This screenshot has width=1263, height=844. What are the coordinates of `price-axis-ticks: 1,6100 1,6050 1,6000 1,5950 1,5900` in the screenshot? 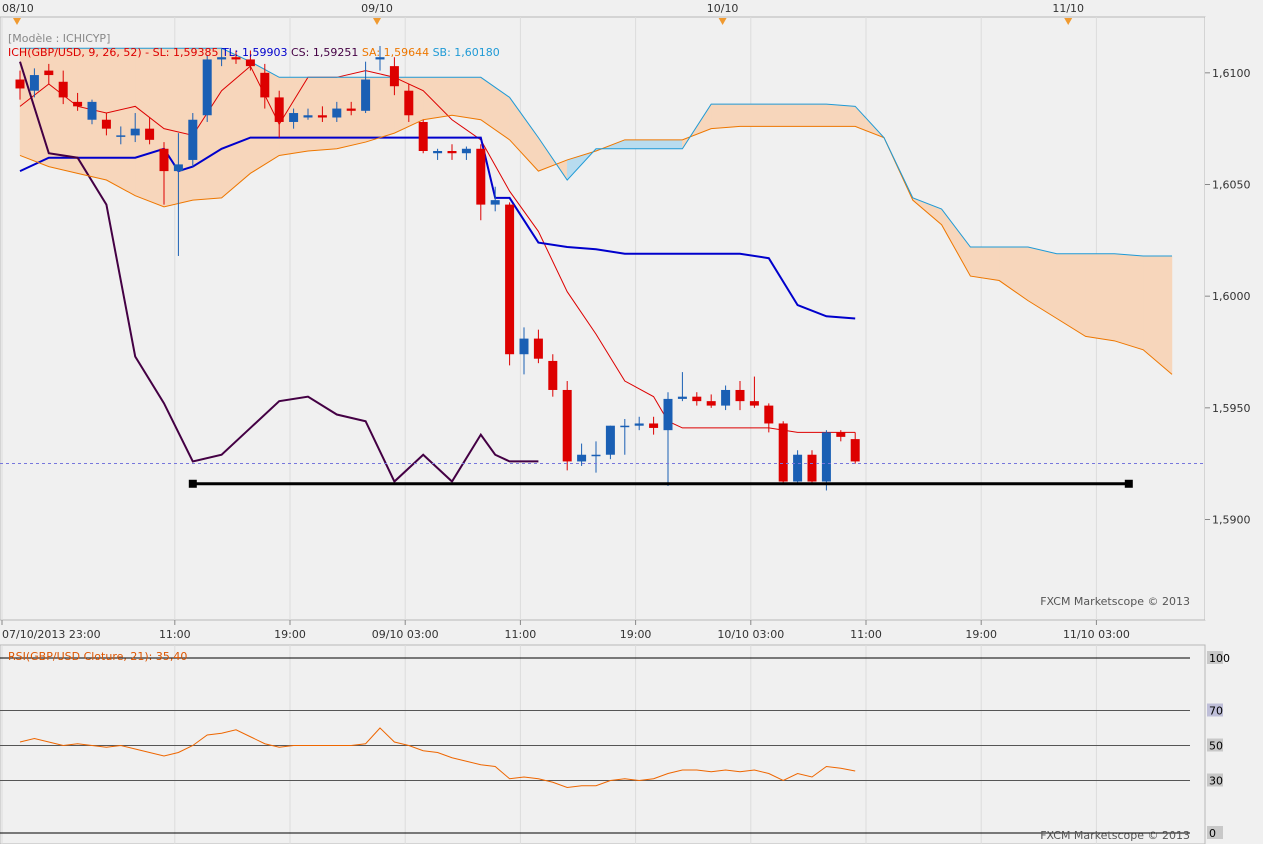 It's located at (1228, 297).